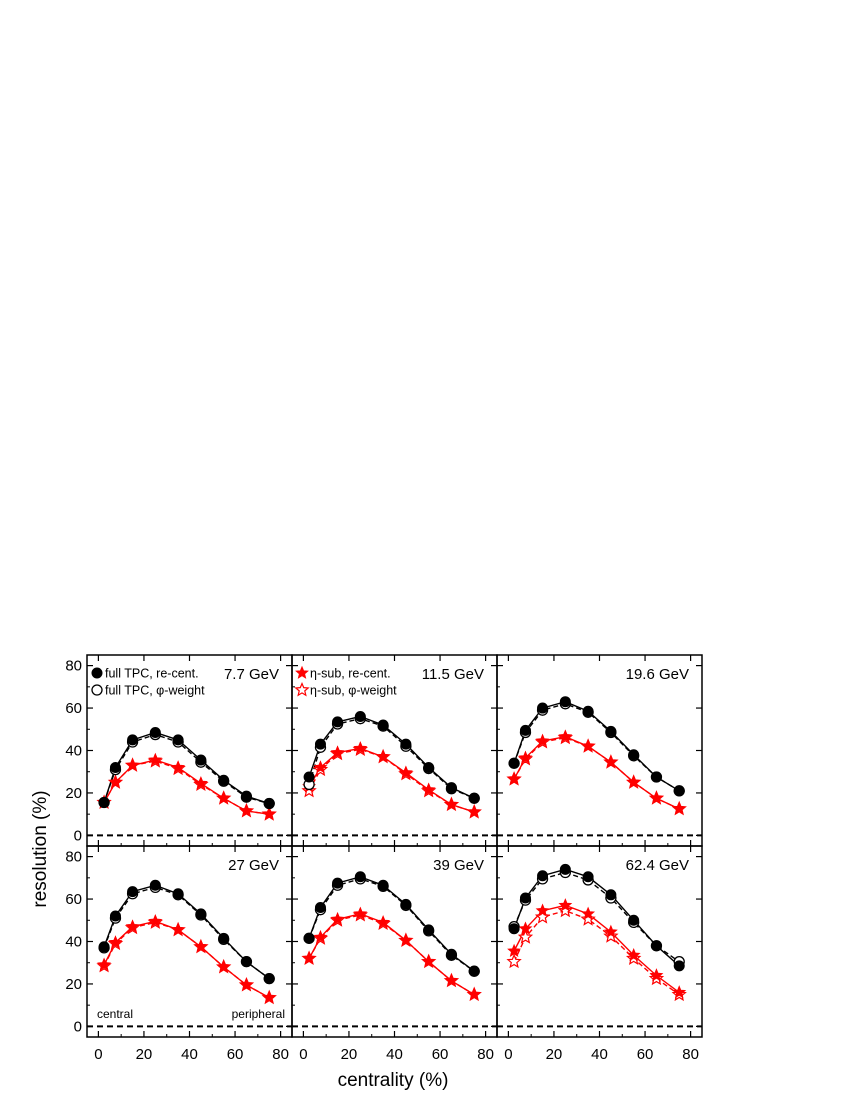 The width and height of the screenshot is (850, 1100). Describe the element at coordinates (40, 848) in the screenshot. I see `y-axis-title: resolution (%)` at that location.